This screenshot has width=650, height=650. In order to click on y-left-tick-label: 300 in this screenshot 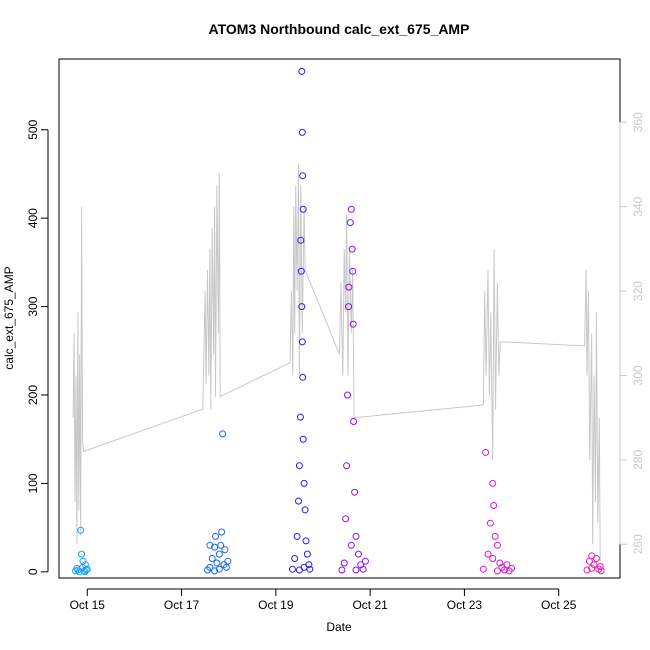, I will do `click(33, 306)`.